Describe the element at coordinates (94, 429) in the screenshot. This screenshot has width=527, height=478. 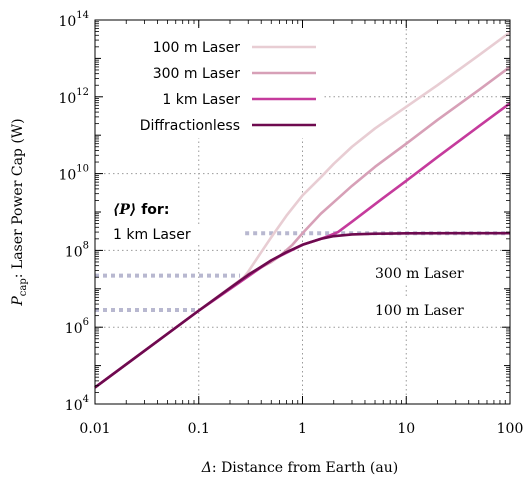
I see `x-tick-label: 0.01` at that location.